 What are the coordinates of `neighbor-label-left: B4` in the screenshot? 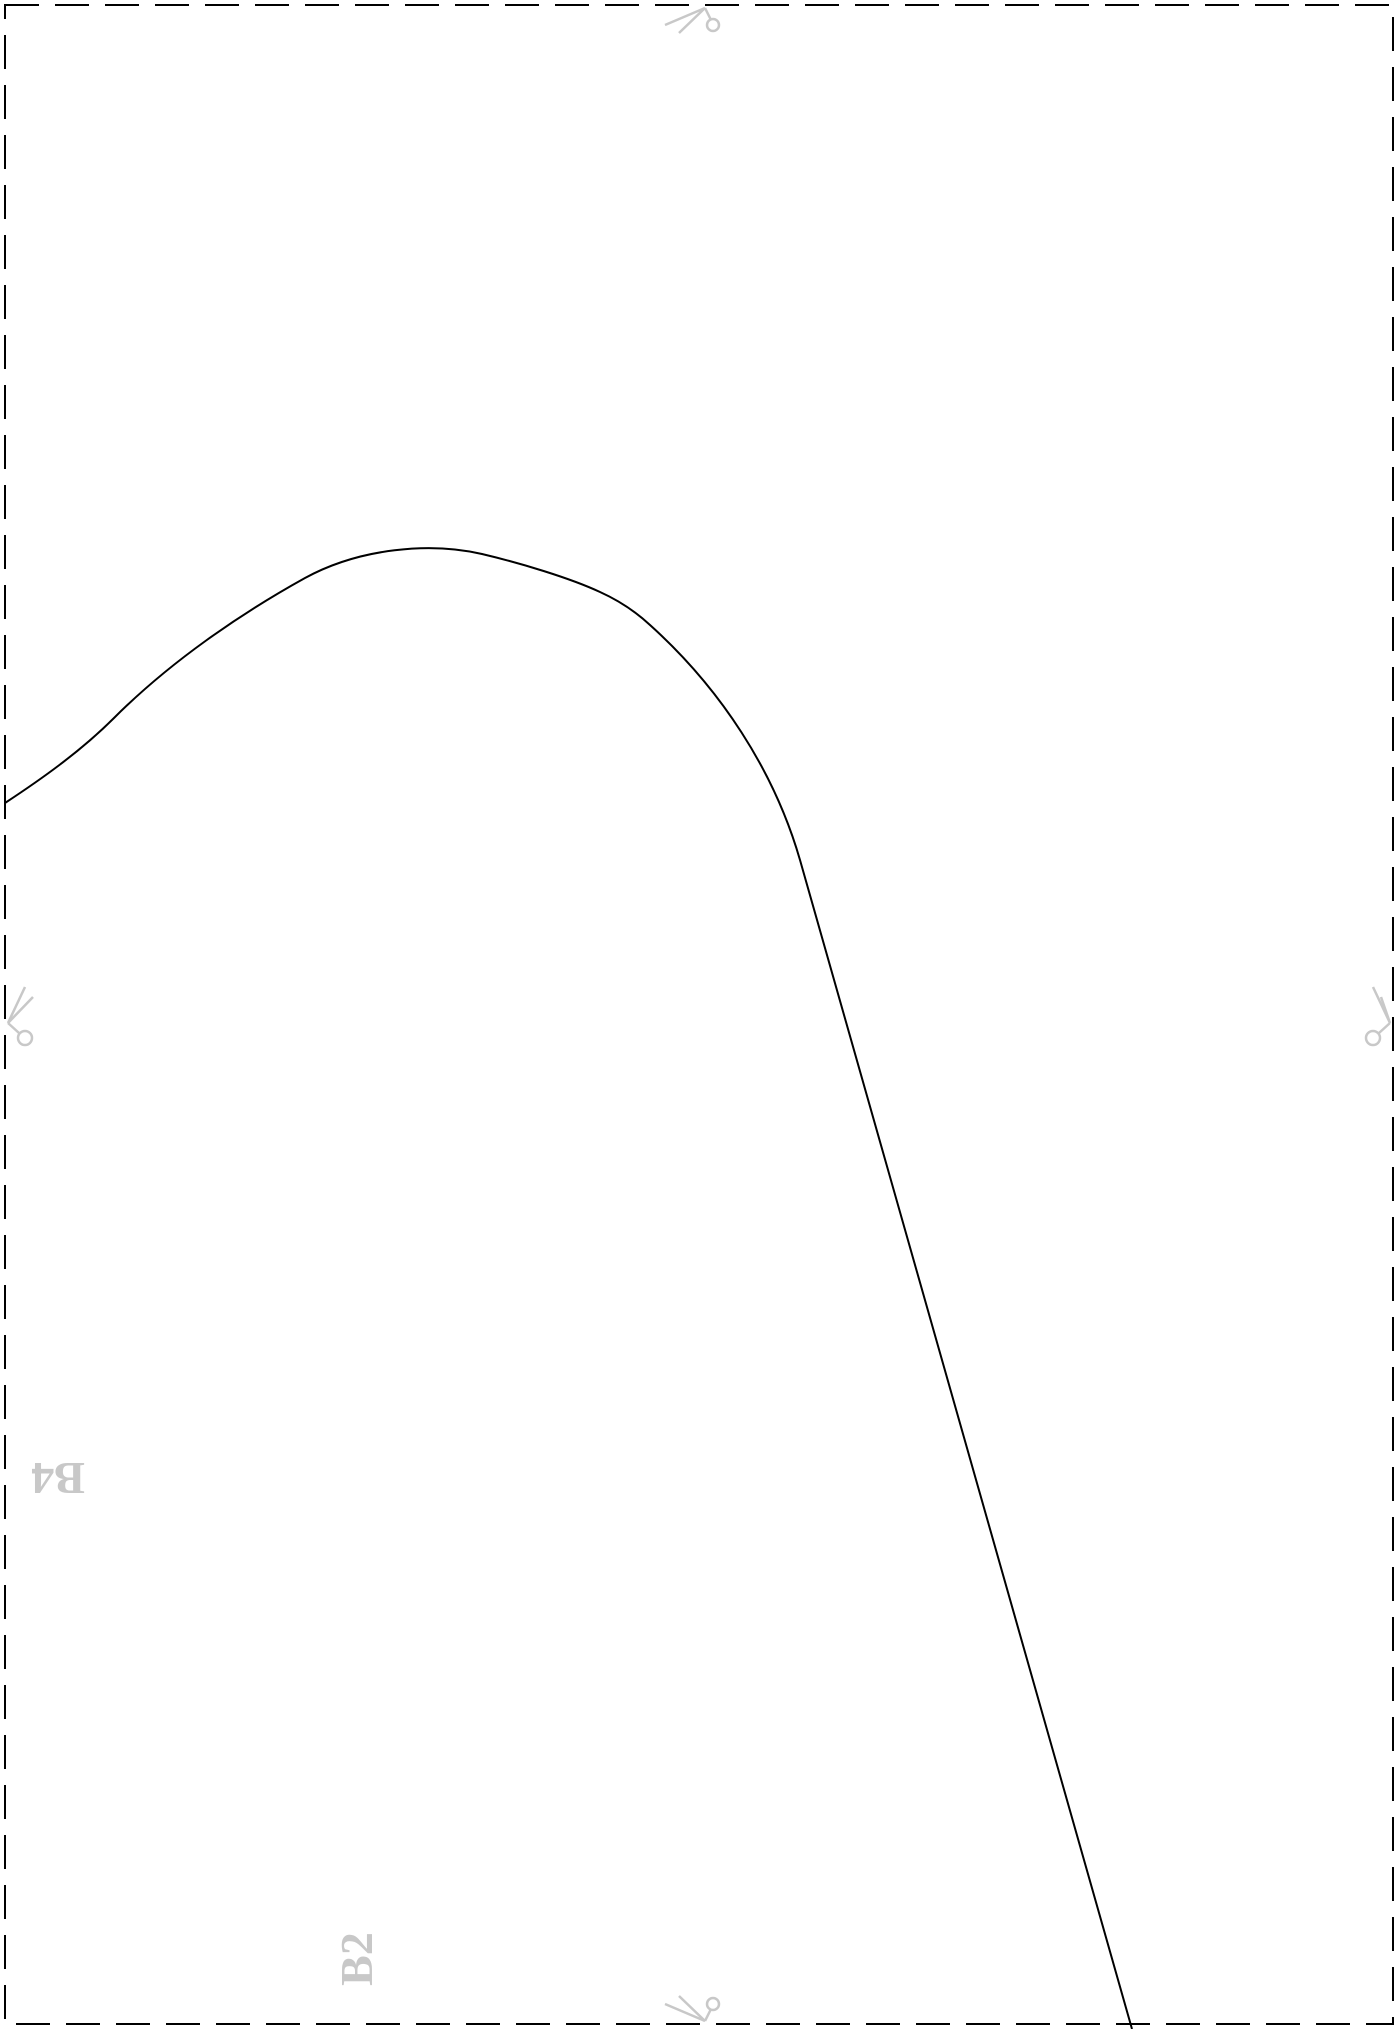 It's located at (58, 1478).